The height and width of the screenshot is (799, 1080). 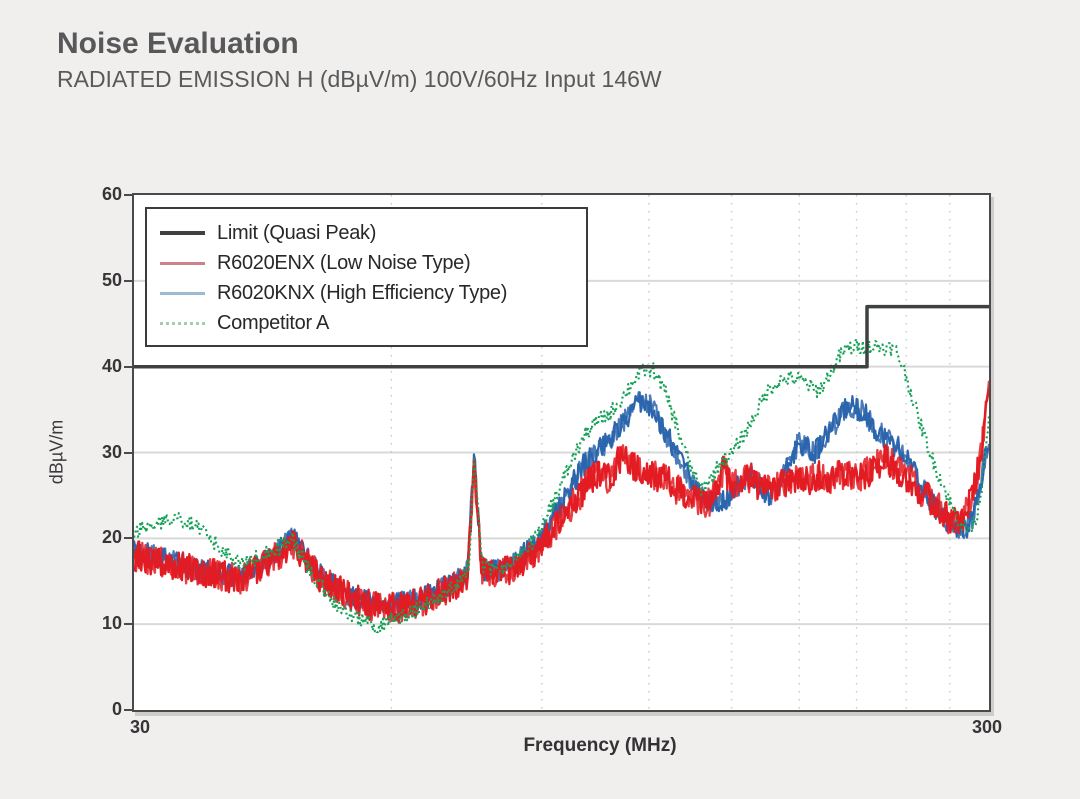 What do you see at coordinates (111, 623) in the screenshot?
I see `y-tick-label-10: 10` at bounding box center [111, 623].